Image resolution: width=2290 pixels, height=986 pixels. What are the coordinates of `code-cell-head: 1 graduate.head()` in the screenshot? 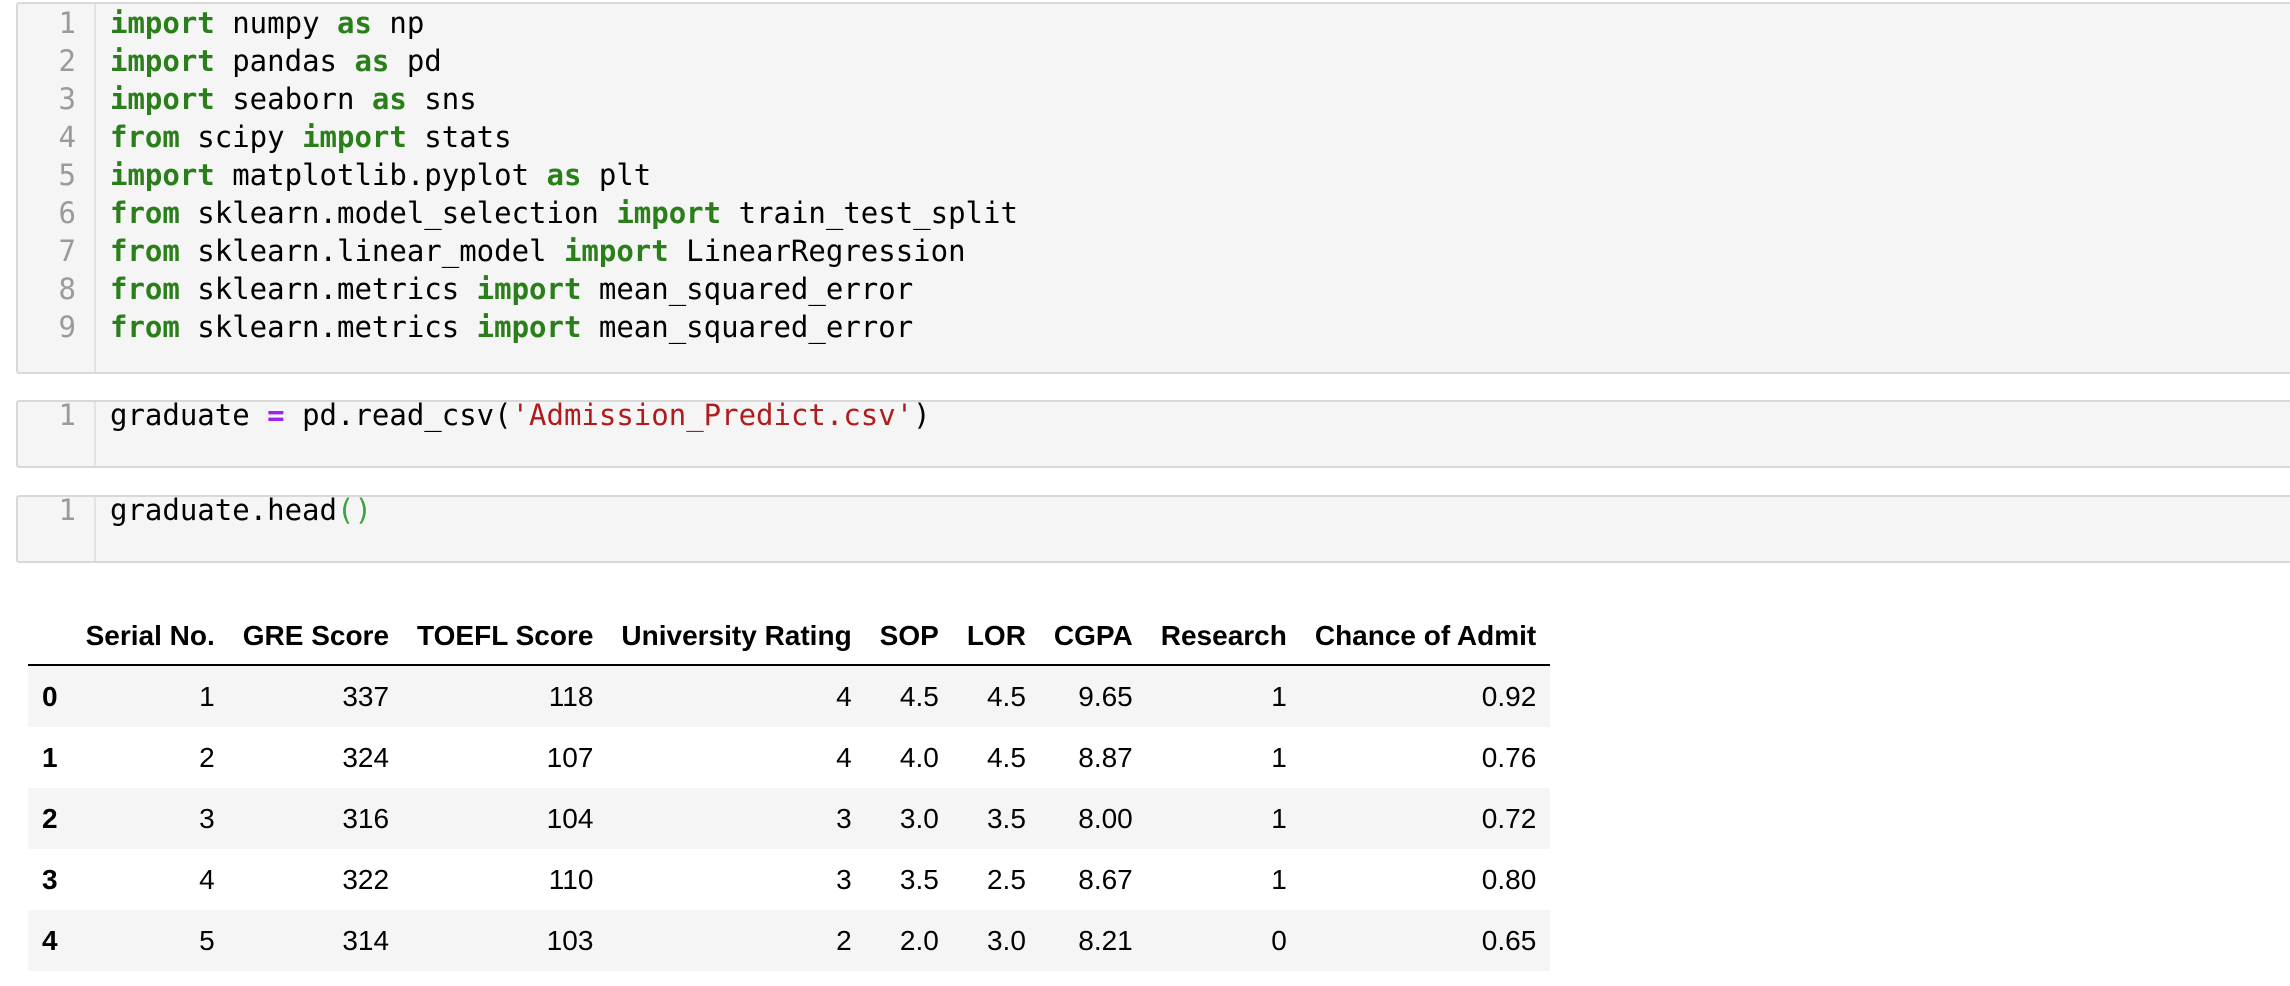 It's located at (1153, 529).